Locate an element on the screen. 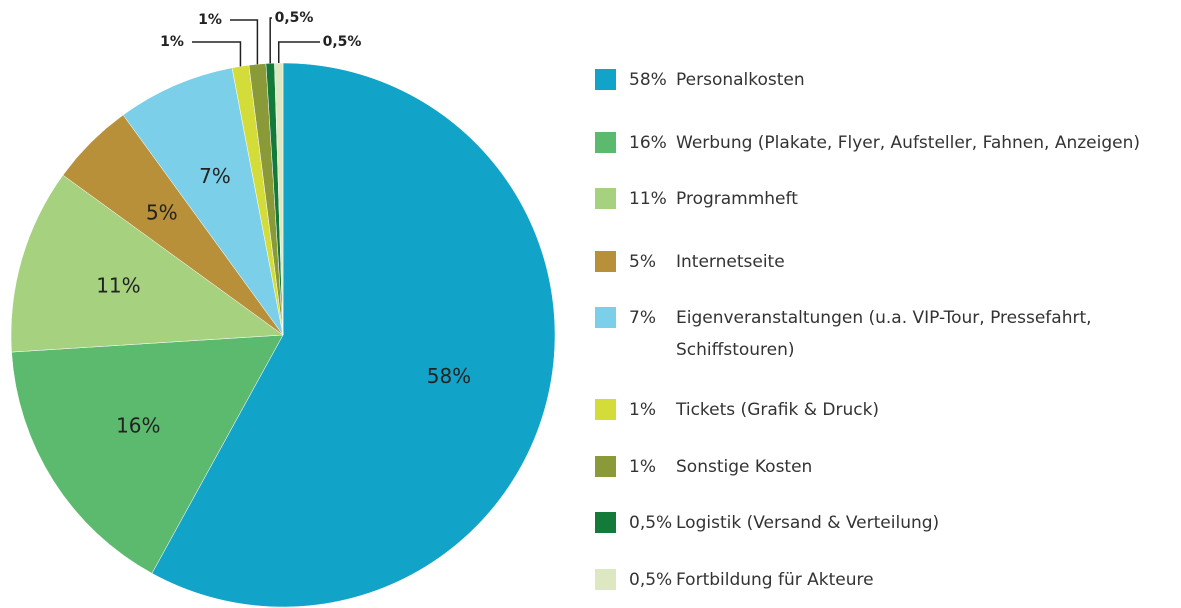  legend-item: 1% Sonstige Kosten is located at coordinates (703, 467).